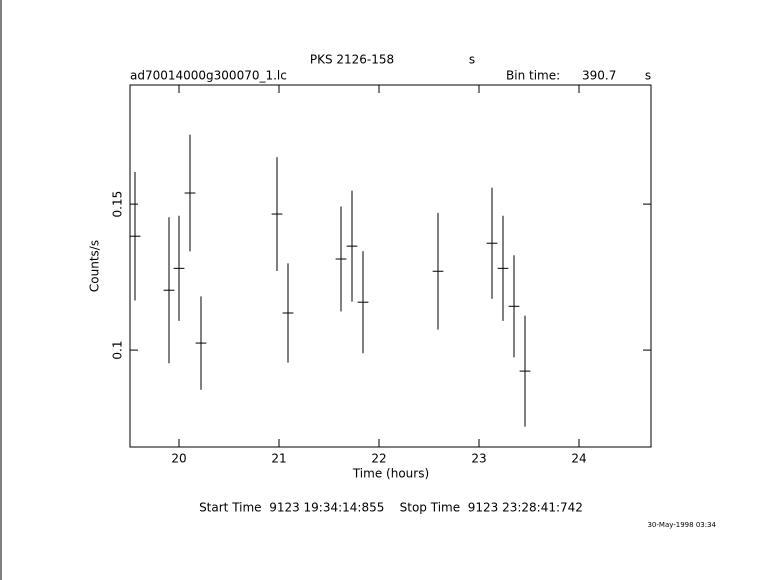  I want to click on y-tick-label: 0.1, so click(118, 350).